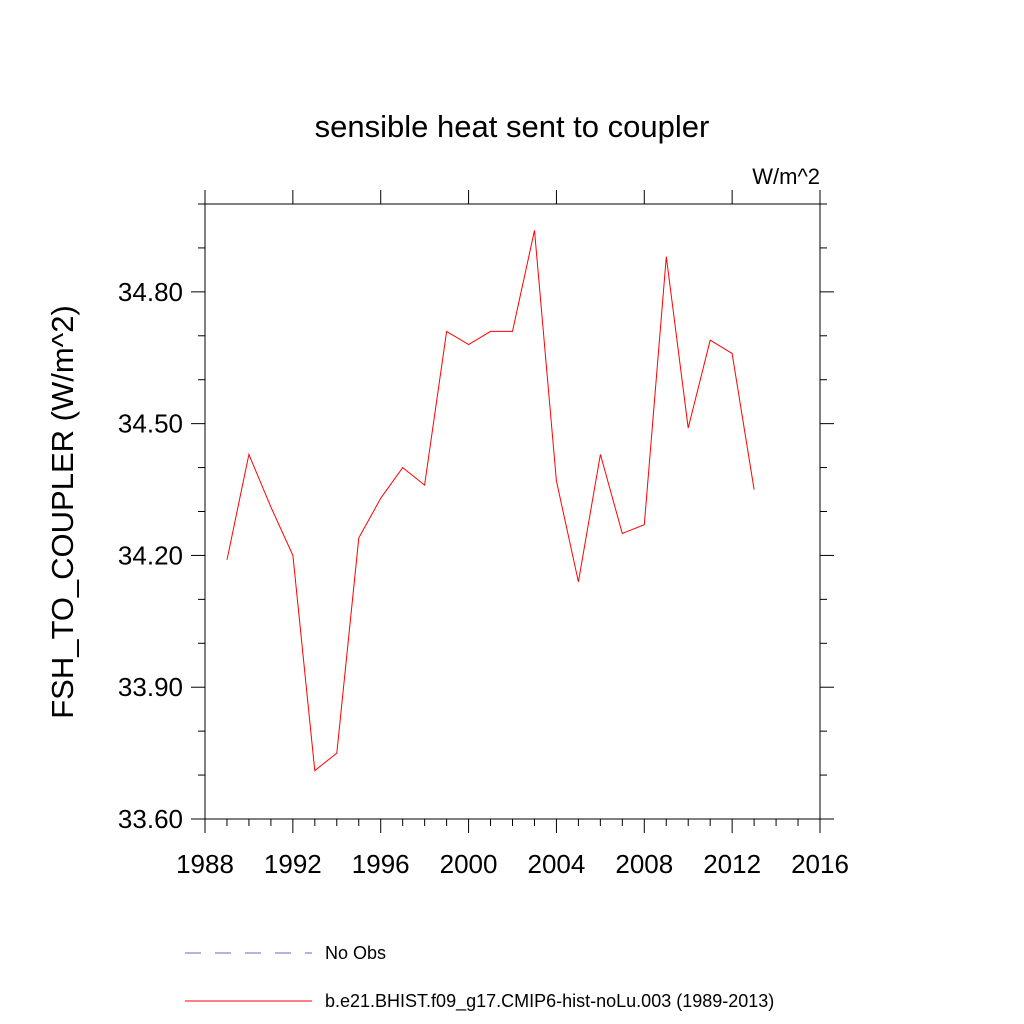 This screenshot has width=1024, height=1024. I want to click on y-axis-tick-labels: 33.60 33.90 34.20 34.50 34.80, so click(150, 555).